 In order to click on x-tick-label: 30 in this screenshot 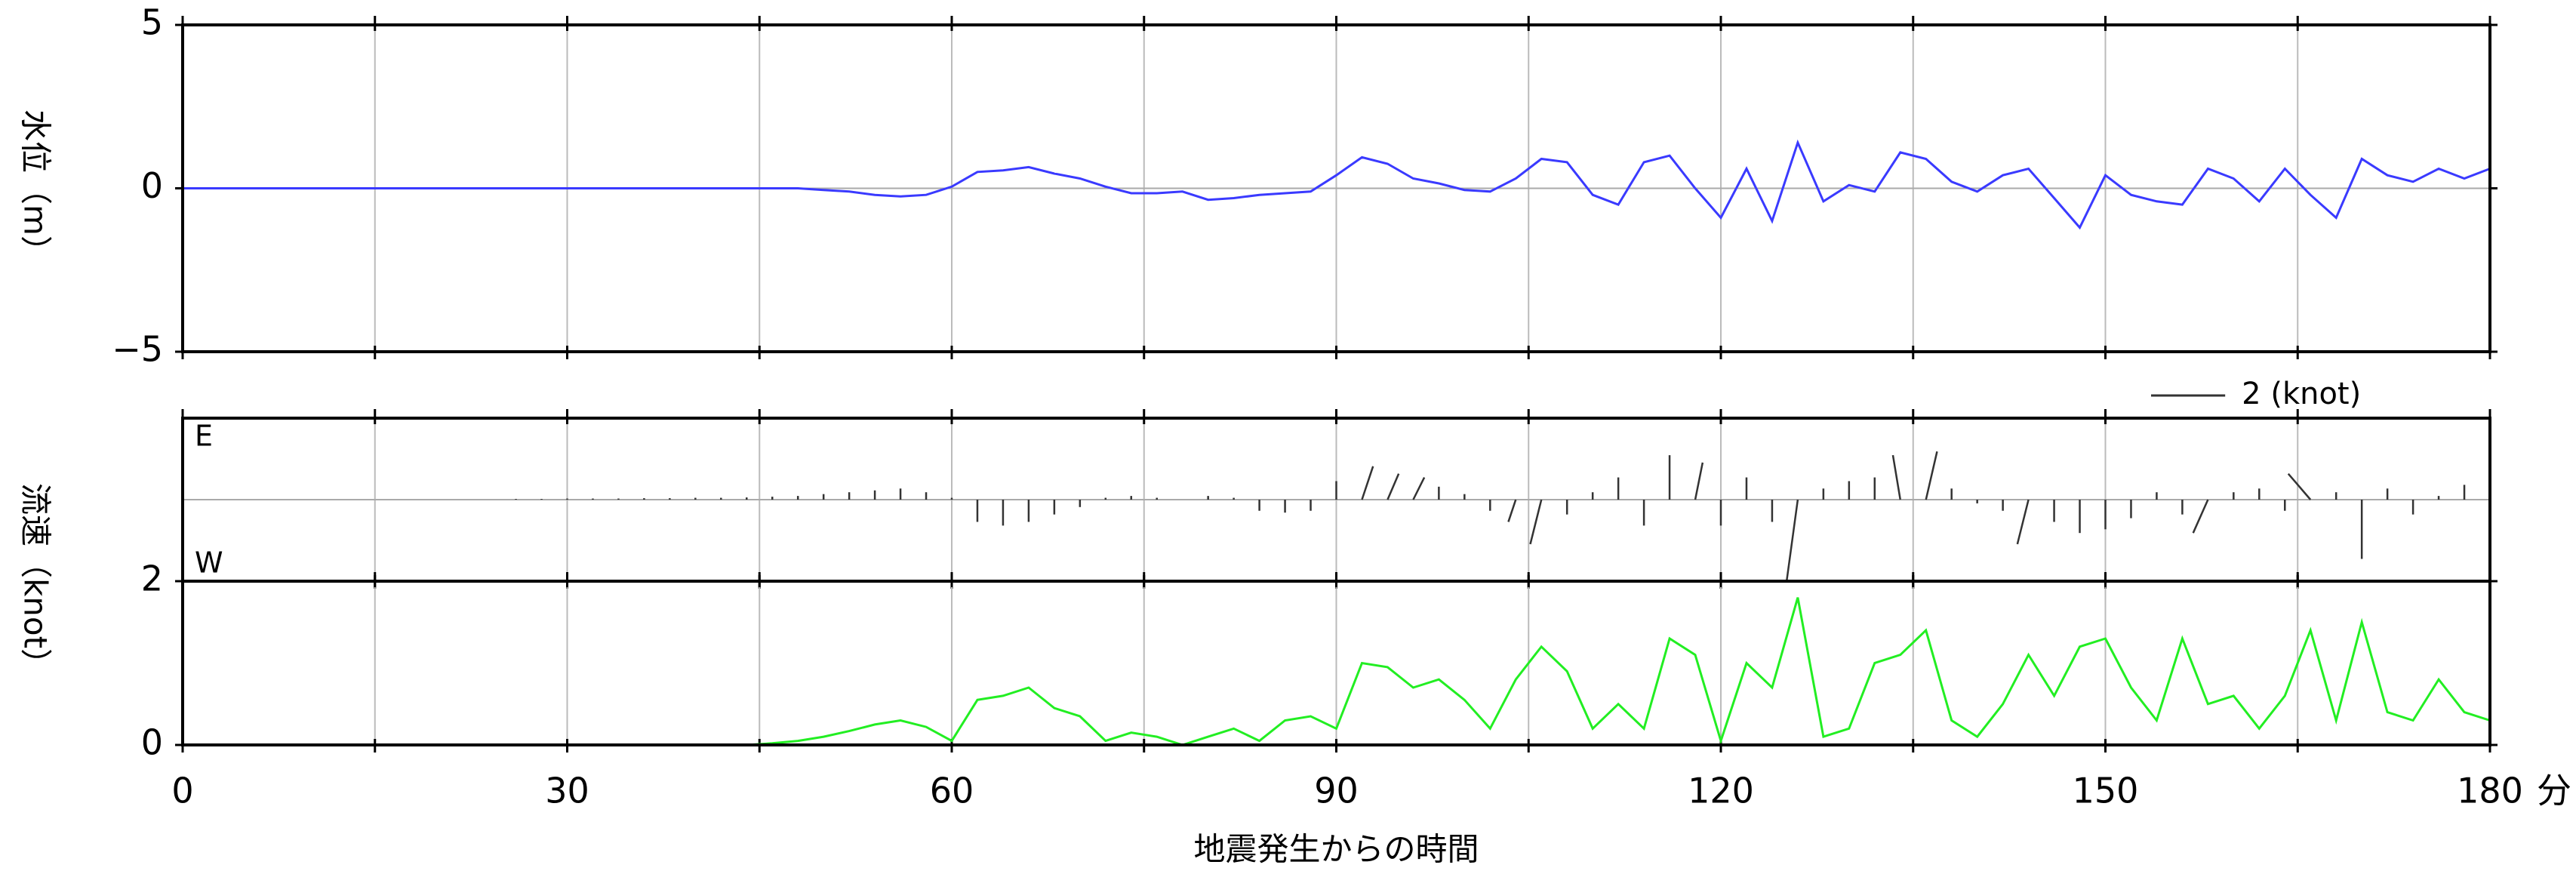, I will do `click(567, 791)`.